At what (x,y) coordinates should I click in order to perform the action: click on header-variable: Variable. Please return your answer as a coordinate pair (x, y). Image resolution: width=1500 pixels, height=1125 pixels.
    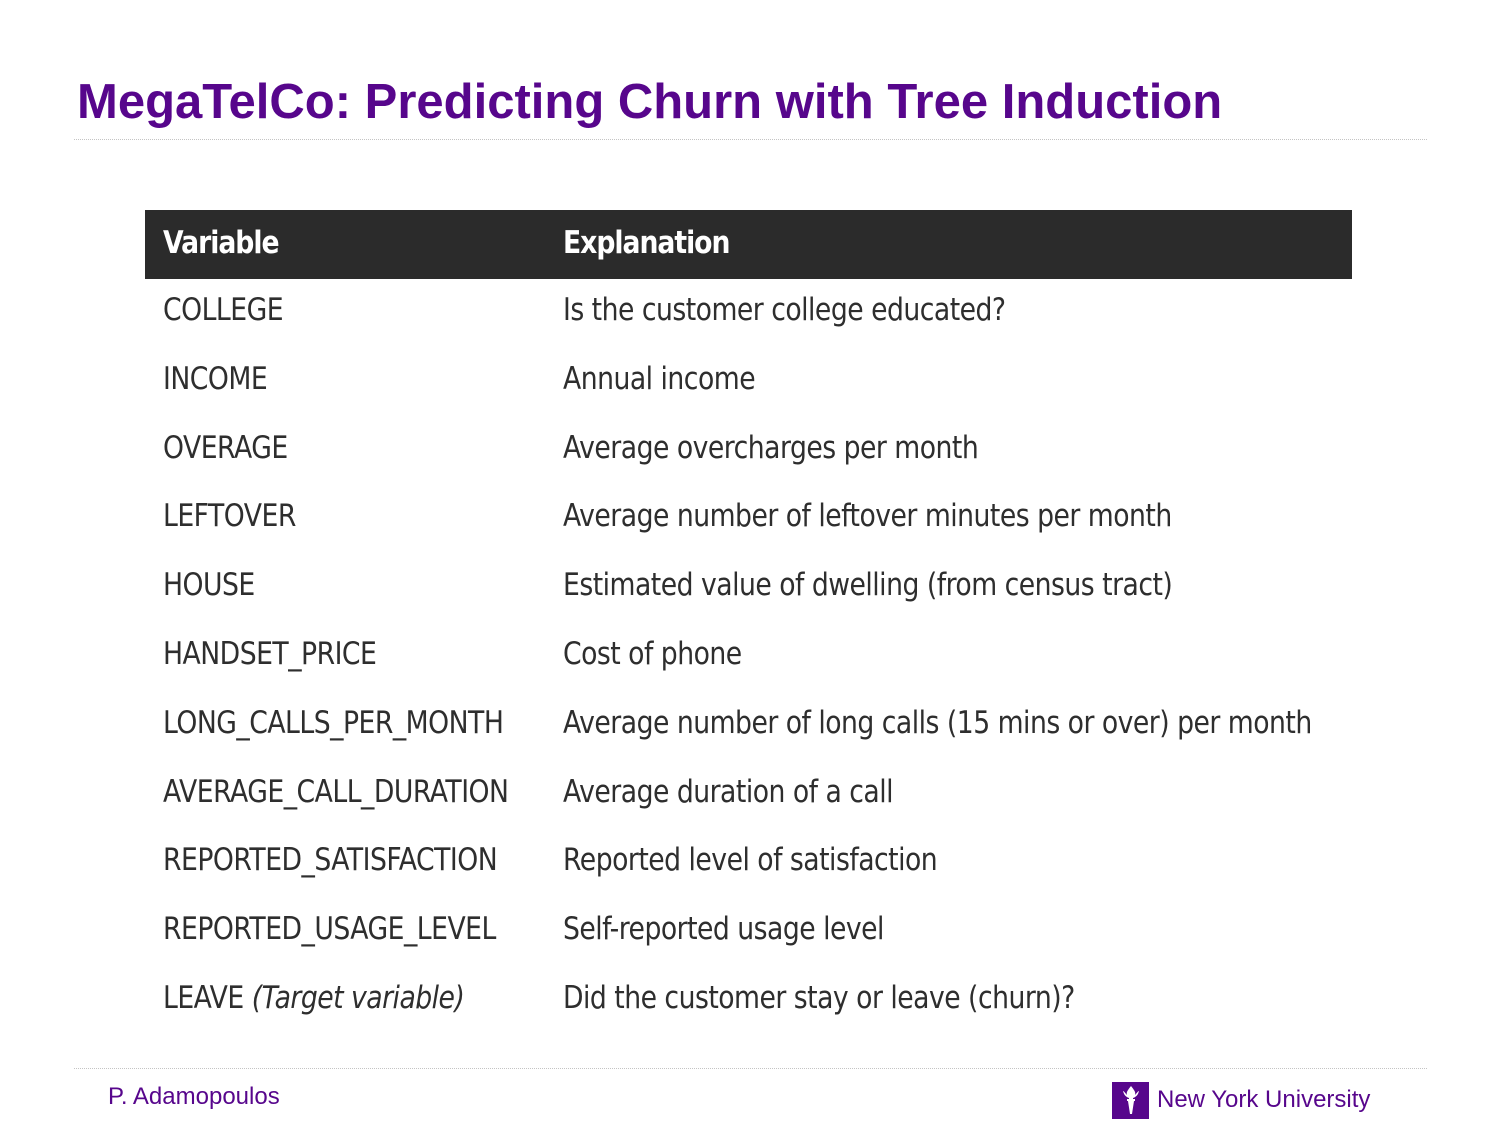
    Looking at the image, I should click on (221, 243).